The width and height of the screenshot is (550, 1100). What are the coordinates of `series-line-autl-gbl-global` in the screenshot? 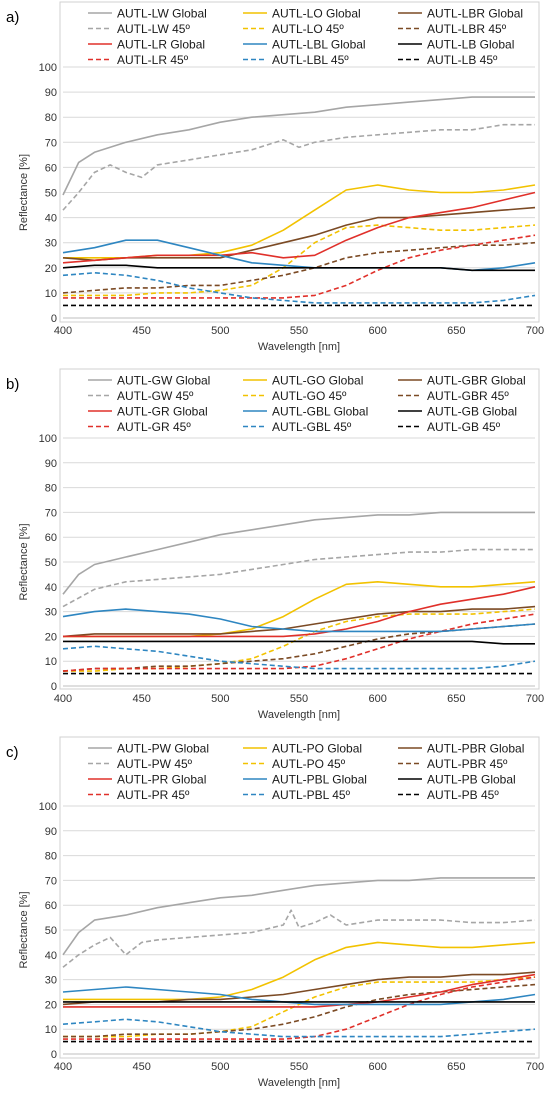 It's located at (299, 620).